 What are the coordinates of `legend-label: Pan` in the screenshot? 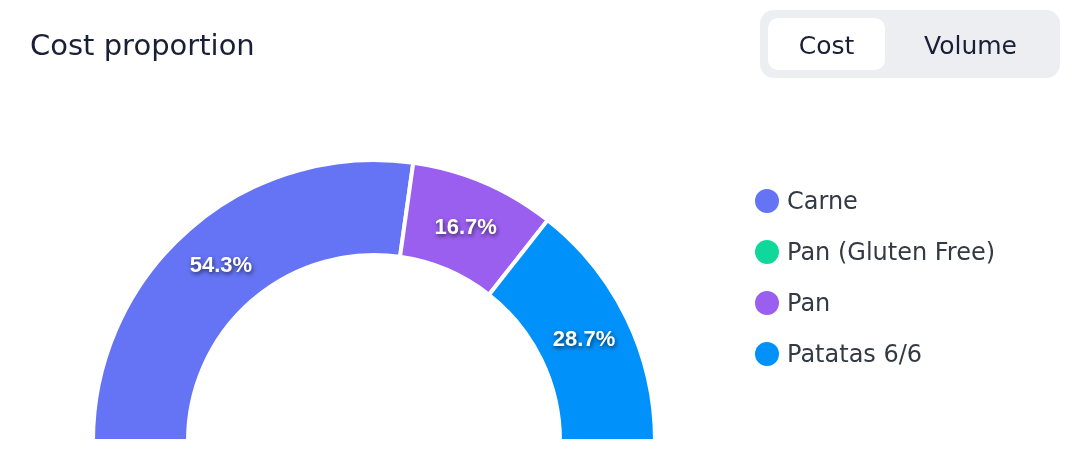 It's located at (809, 303).